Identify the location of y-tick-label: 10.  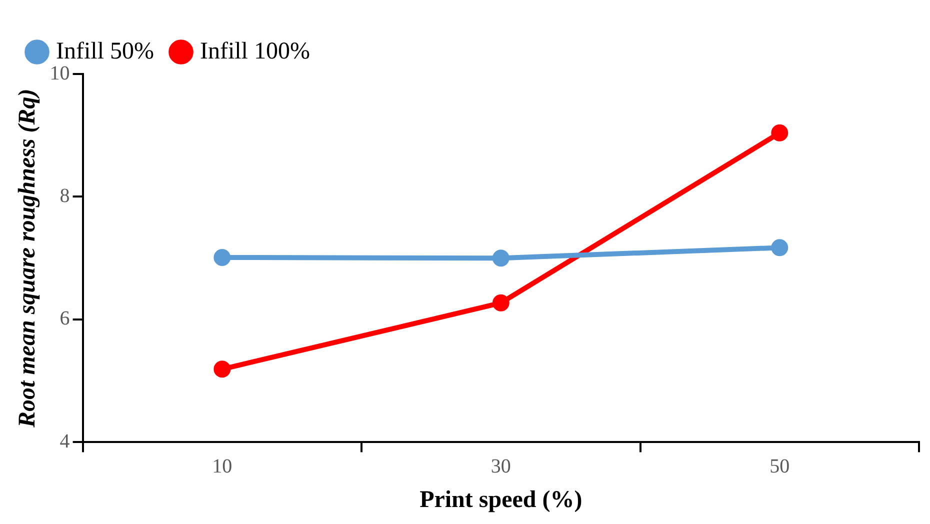
(60, 73).